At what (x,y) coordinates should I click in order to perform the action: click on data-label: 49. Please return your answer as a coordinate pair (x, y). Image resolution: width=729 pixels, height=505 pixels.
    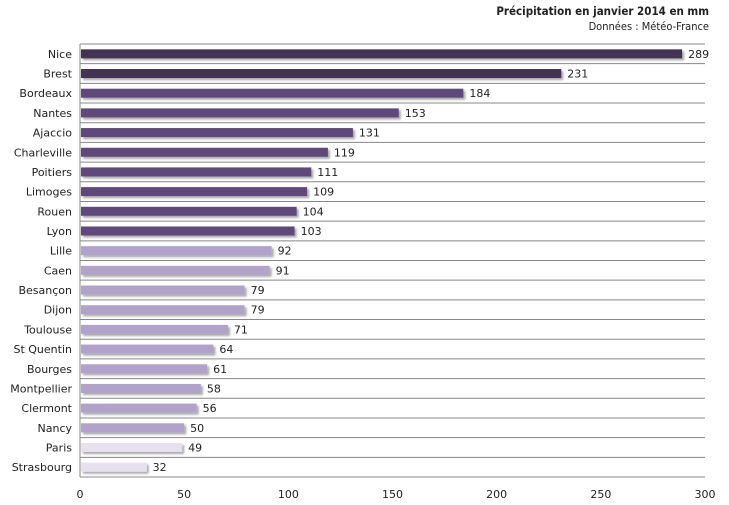
    Looking at the image, I should click on (195, 447).